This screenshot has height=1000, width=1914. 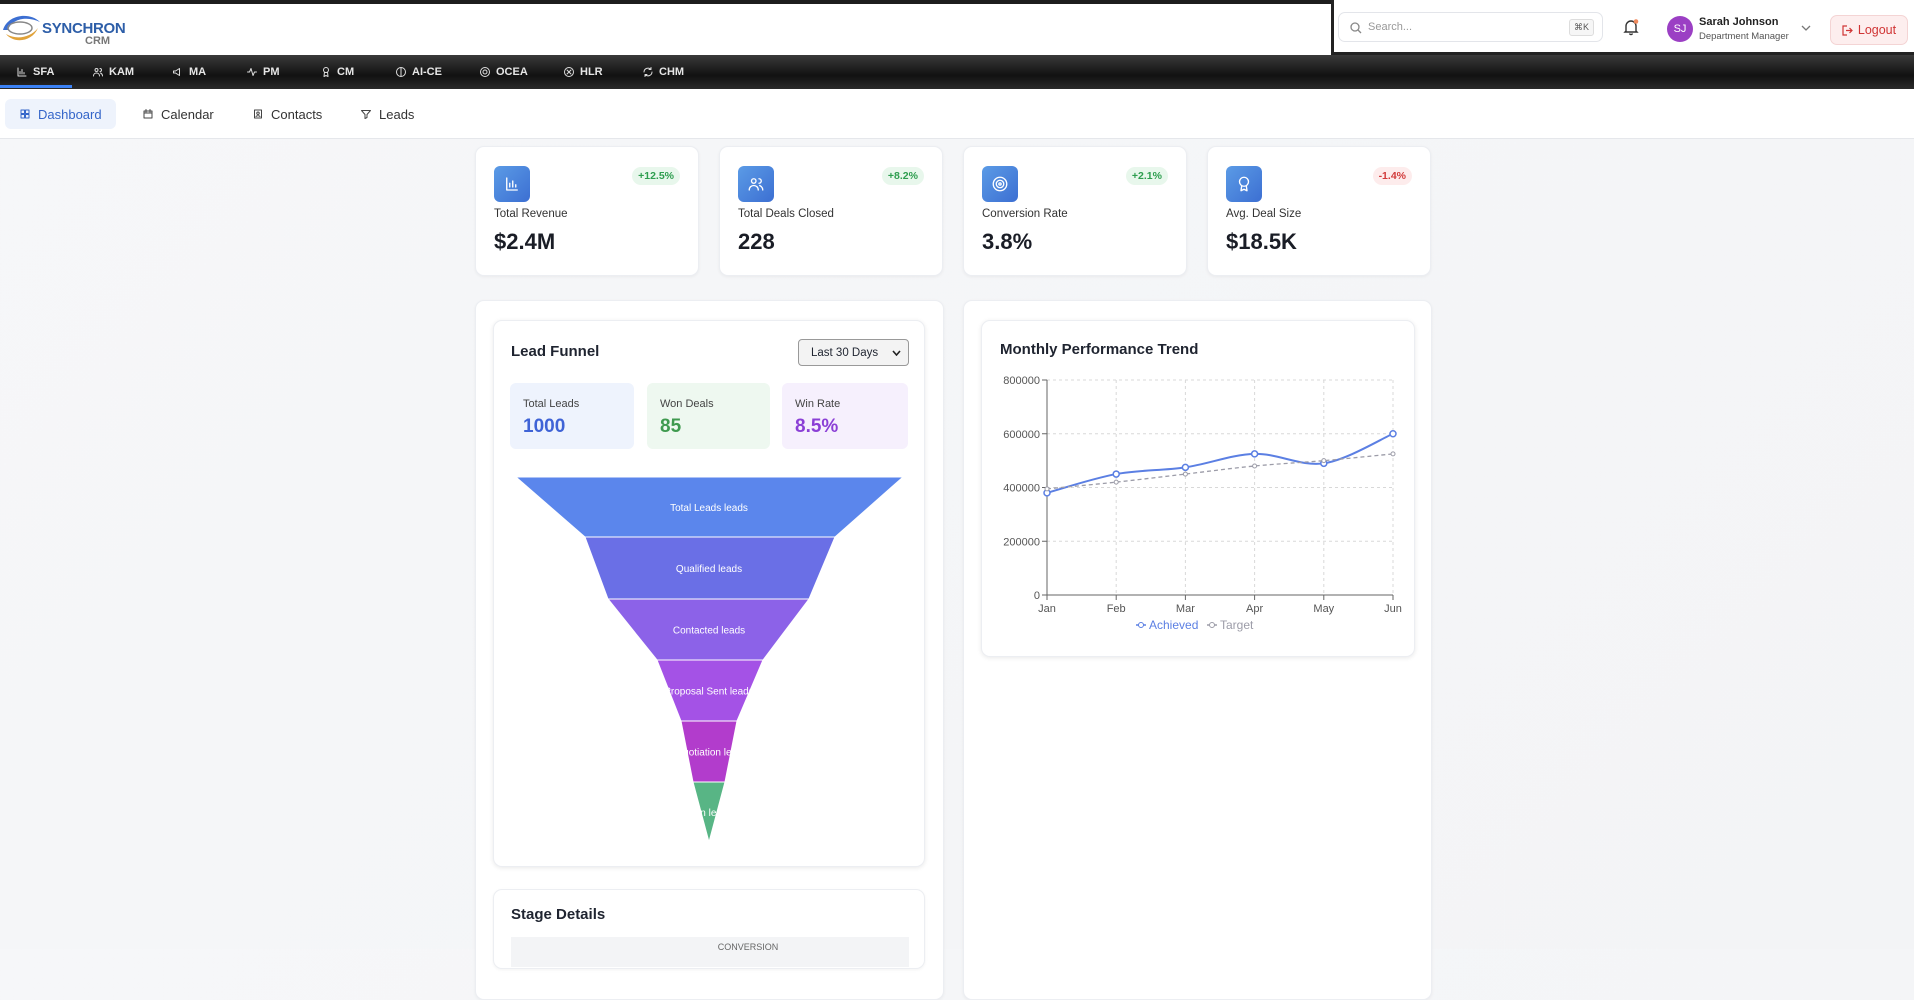 What do you see at coordinates (1581, 27) in the screenshot?
I see `shortcut-key: ⌘K` at bounding box center [1581, 27].